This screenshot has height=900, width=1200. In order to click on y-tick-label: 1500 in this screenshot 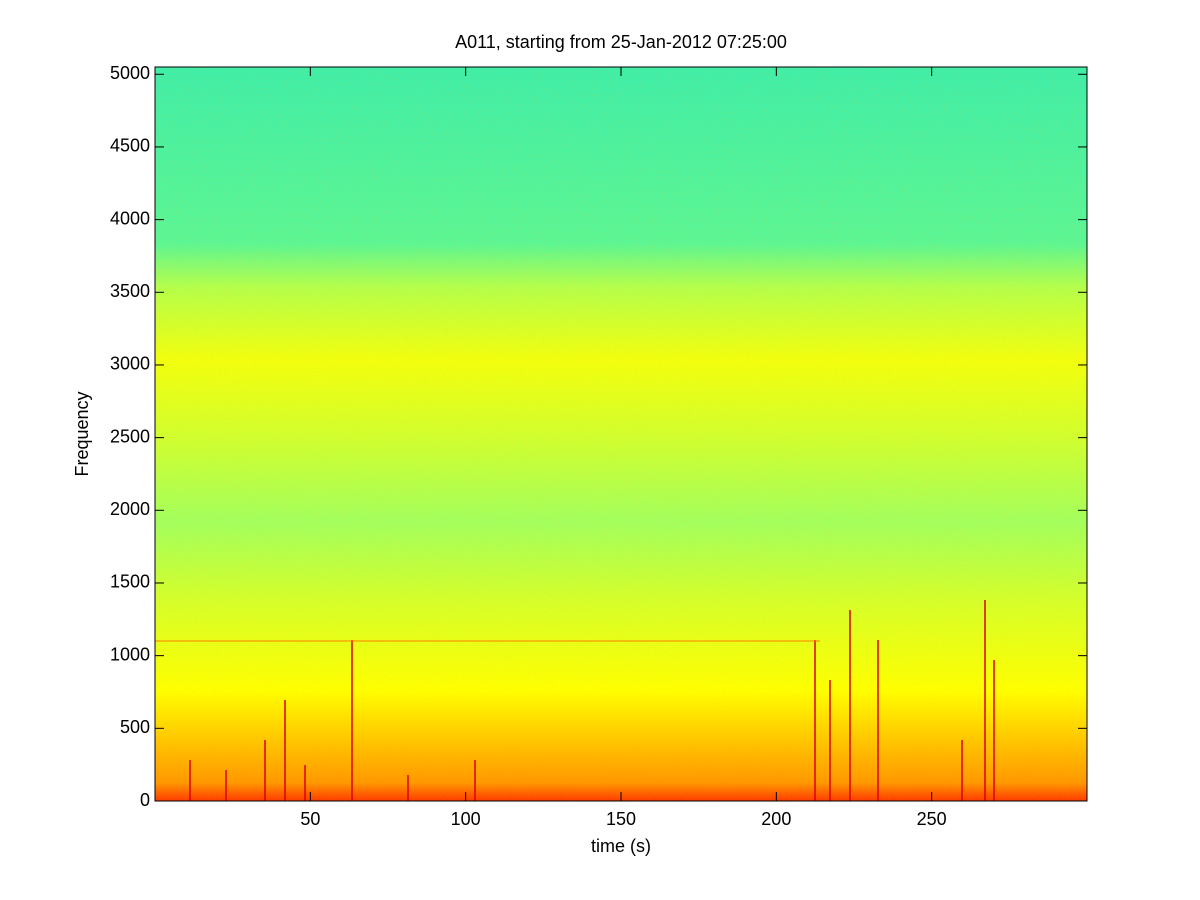, I will do `click(130, 582)`.